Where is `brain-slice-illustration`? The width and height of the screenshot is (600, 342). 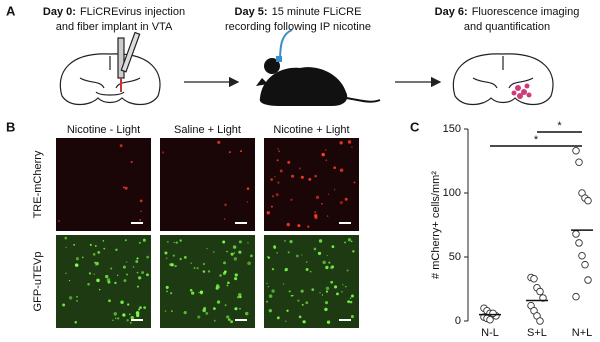
brain-slice-illustration is located at coordinates (110, 68).